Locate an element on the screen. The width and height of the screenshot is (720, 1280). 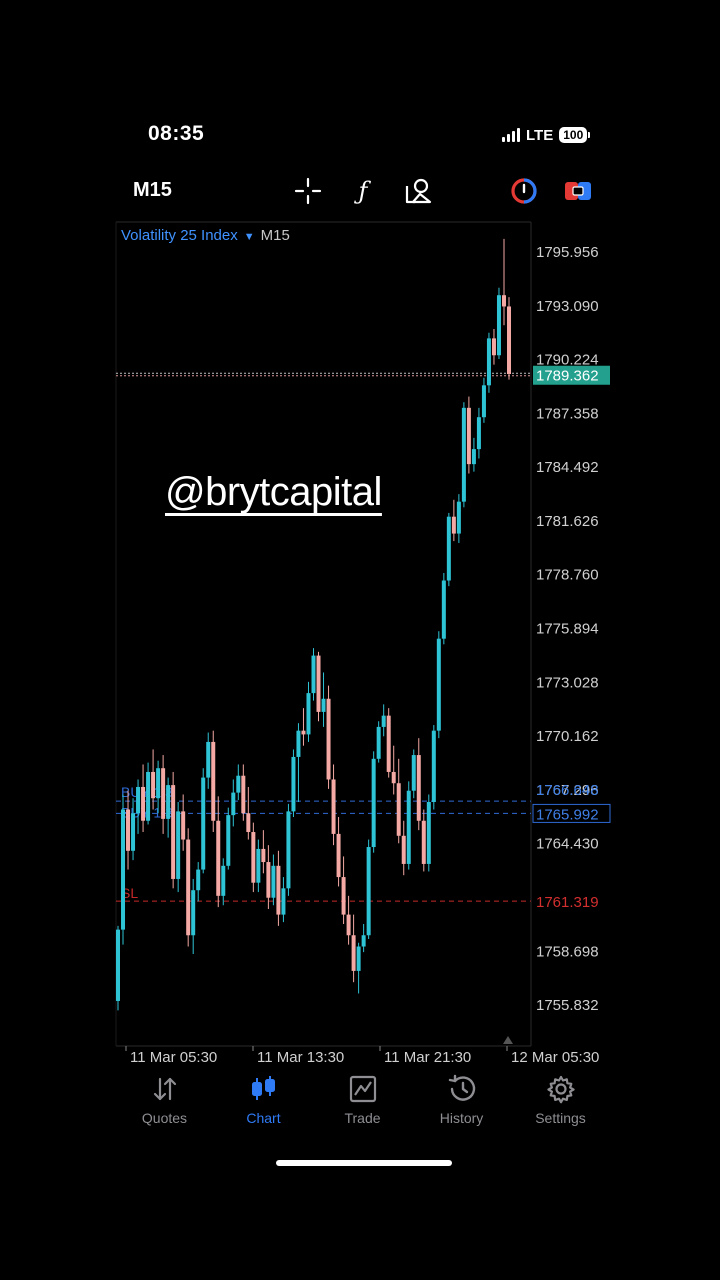
current-price-tag is located at coordinates (571, 375).